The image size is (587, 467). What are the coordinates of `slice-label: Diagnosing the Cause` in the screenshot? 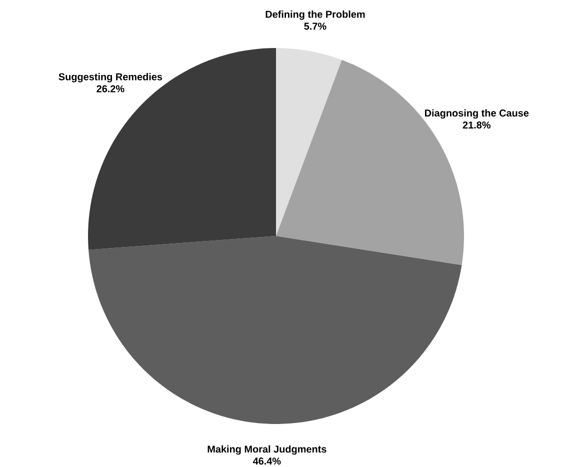 It's located at (477, 114).